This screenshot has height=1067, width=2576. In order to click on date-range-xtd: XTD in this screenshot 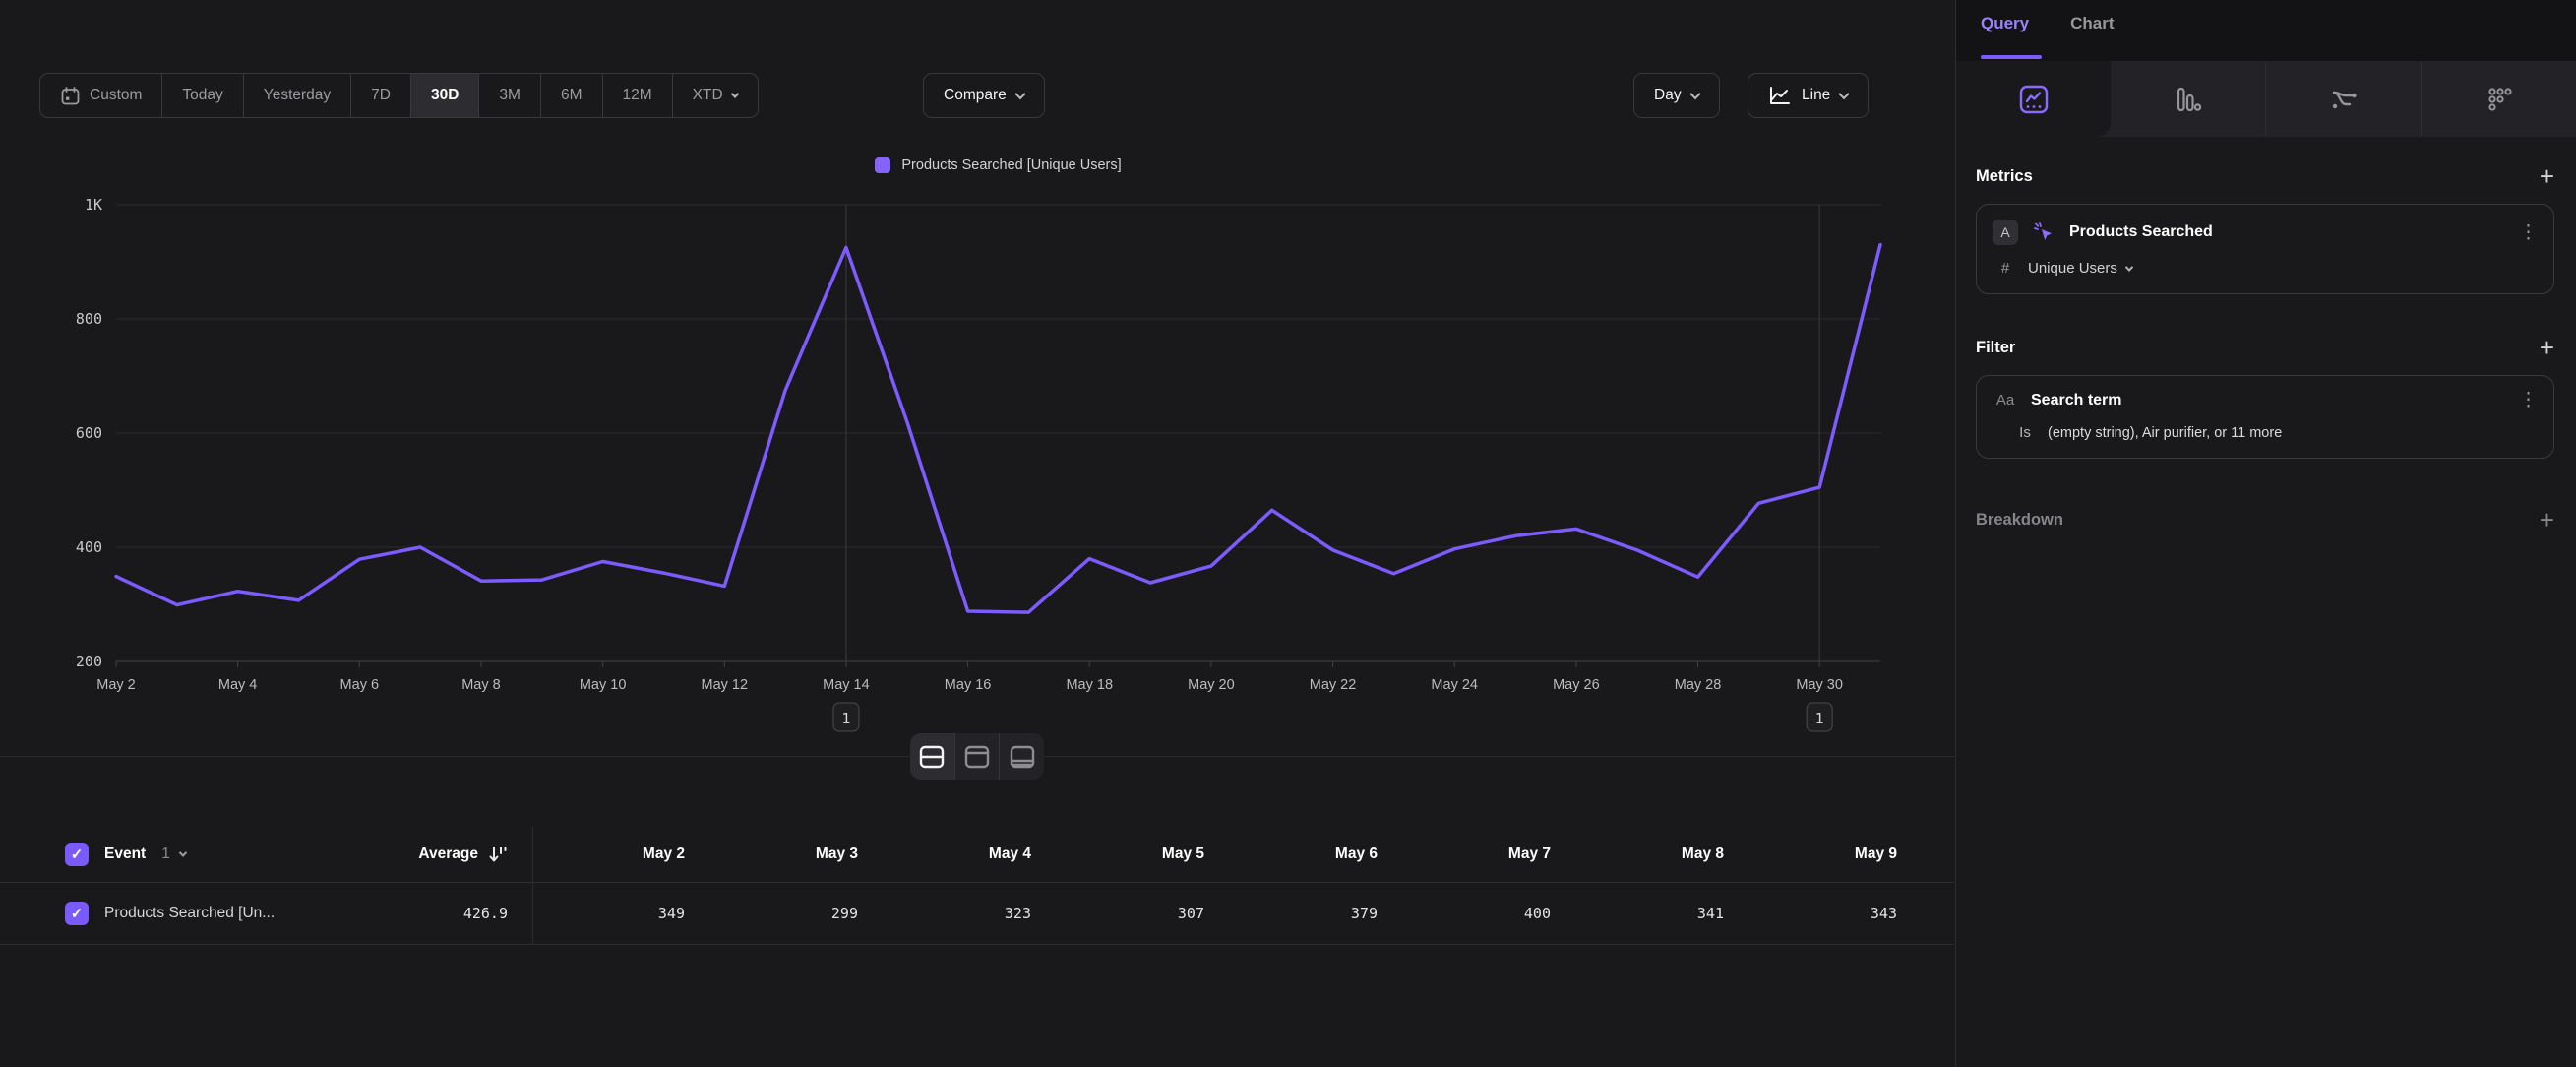, I will do `click(715, 96)`.